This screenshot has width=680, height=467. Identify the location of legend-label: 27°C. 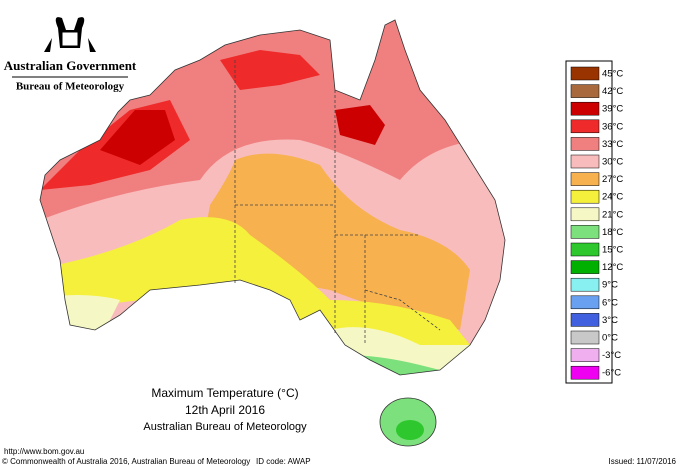
(612, 179).